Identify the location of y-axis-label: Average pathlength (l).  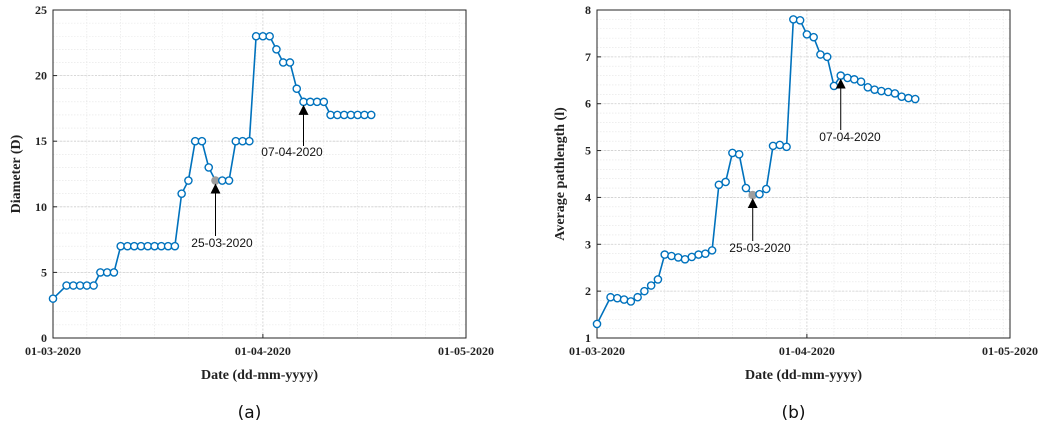
(560, 174).